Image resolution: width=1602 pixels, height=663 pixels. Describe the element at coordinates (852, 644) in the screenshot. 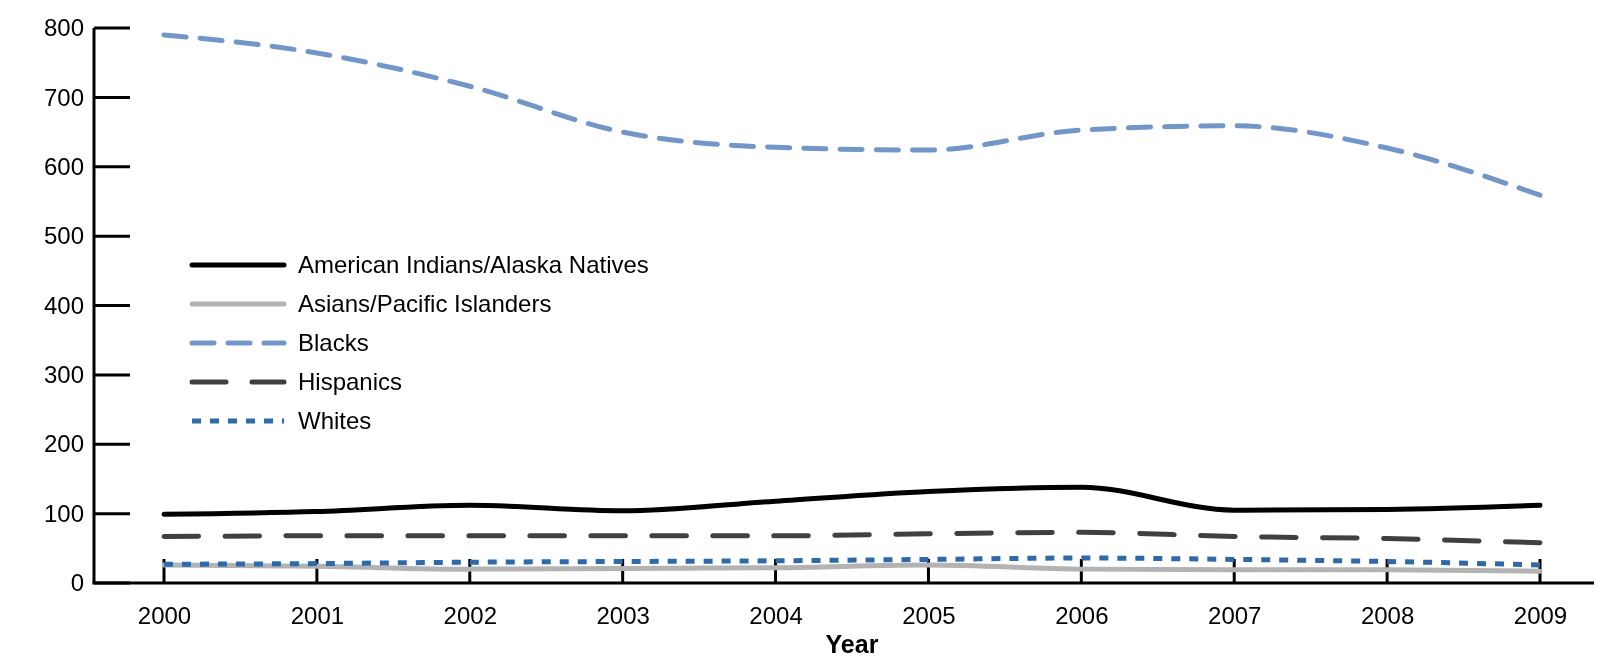

I see `x-axis-title: Year` at that location.